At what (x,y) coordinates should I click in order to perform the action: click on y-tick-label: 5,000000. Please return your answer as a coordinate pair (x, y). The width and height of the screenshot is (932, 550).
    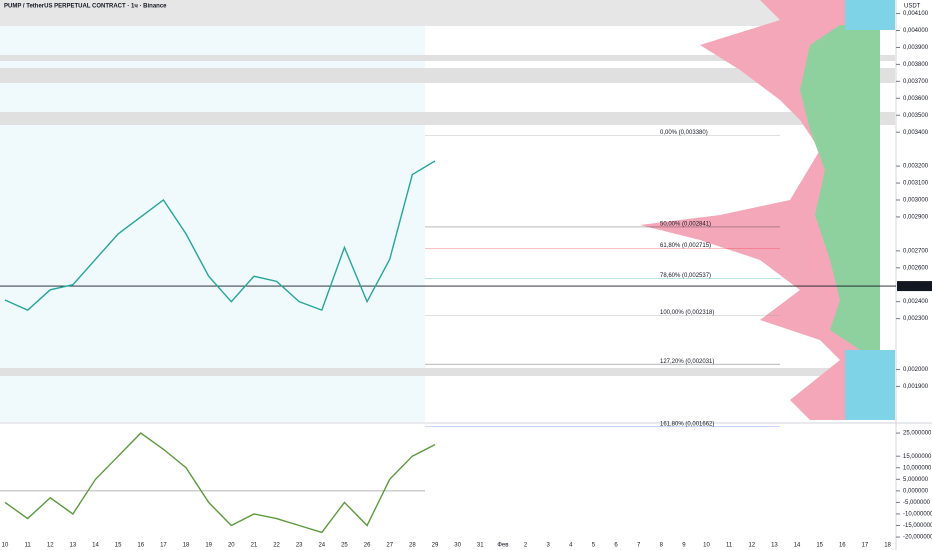
    Looking at the image, I should click on (916, 480).